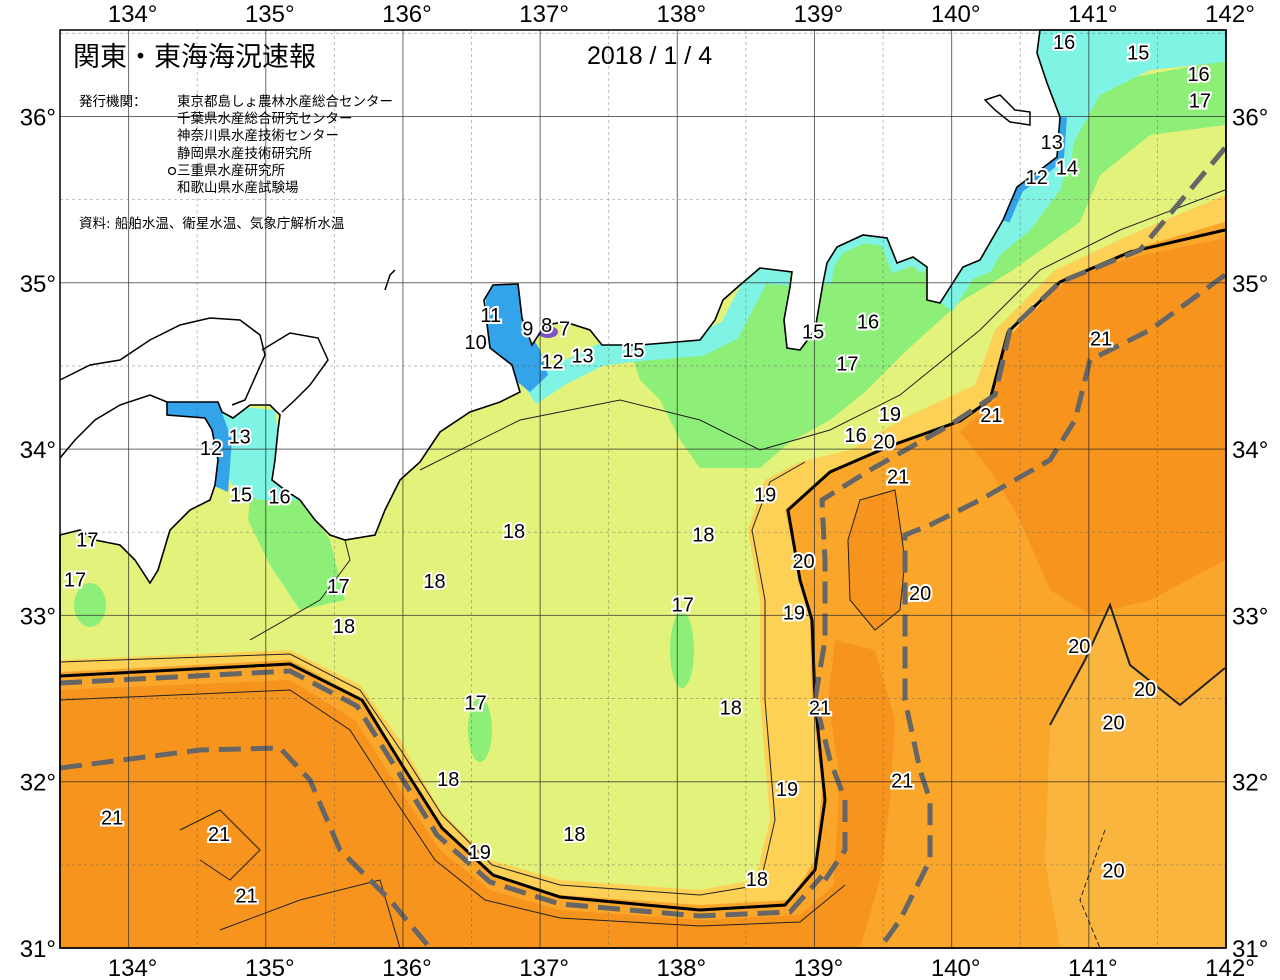  What do you see at coordinates (1250, 450) in the screenshot?
I see `lat-tick-label-right: 34°` at bounding box center [1250, 450].